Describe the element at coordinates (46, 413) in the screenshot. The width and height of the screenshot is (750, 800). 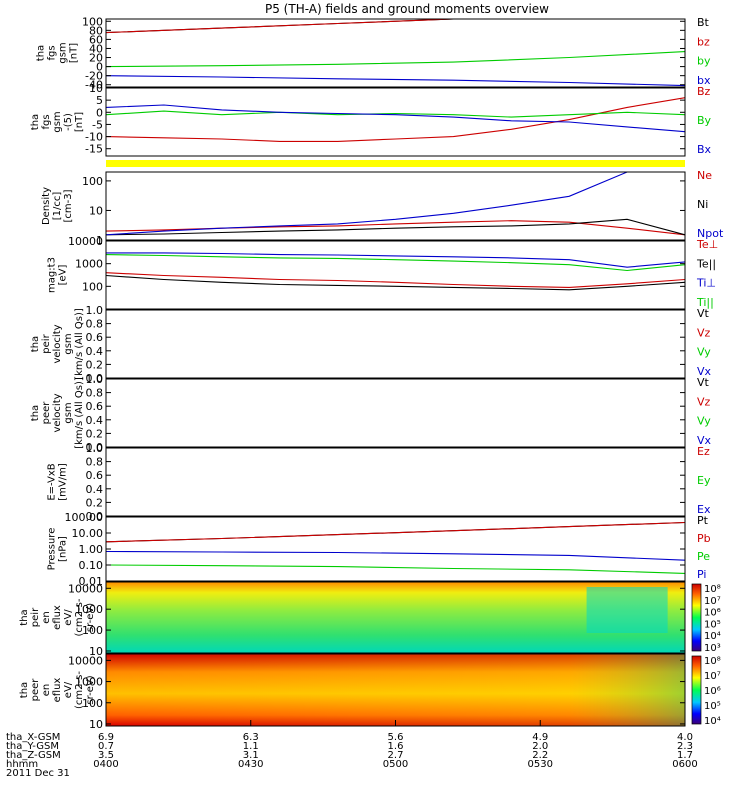
I see `y-axis-label: peer` at that location.